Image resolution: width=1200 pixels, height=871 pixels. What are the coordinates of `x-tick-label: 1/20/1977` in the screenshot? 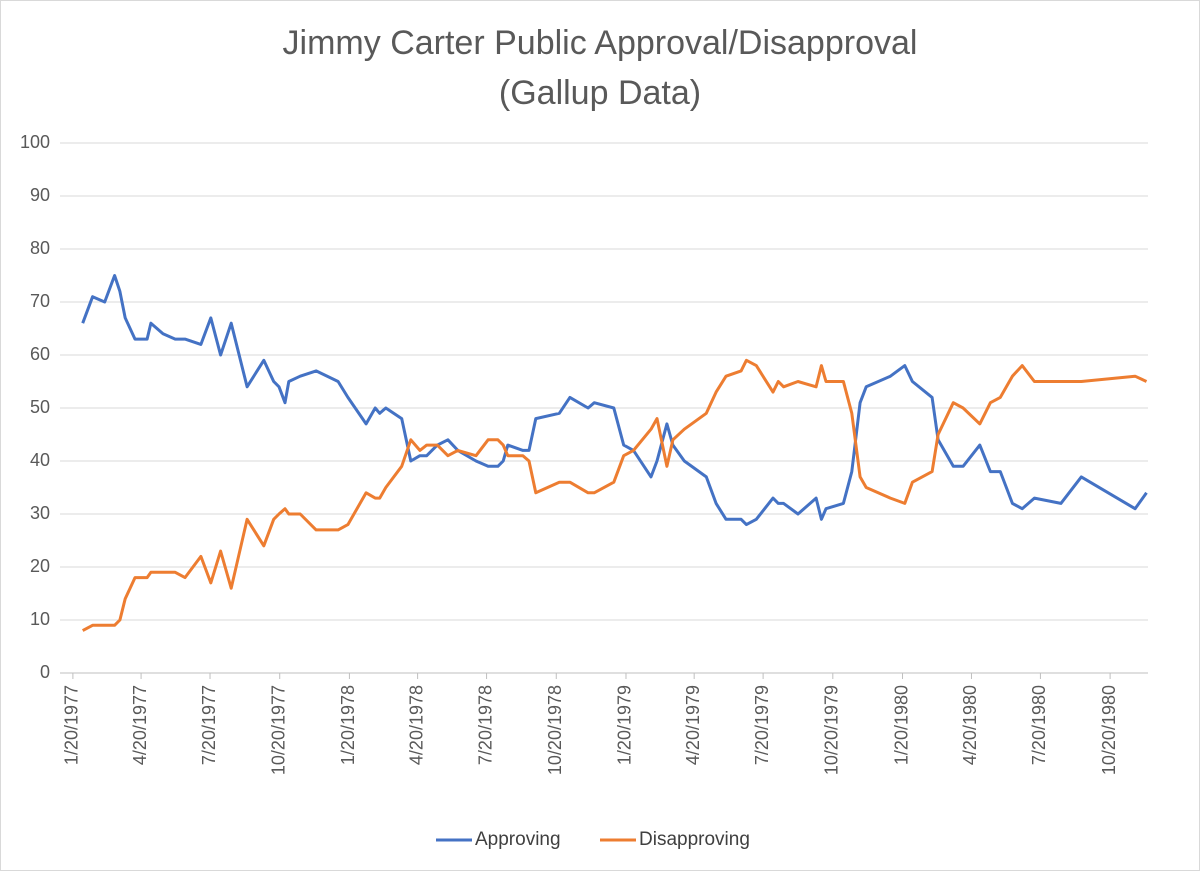 It's located at (72, 725).